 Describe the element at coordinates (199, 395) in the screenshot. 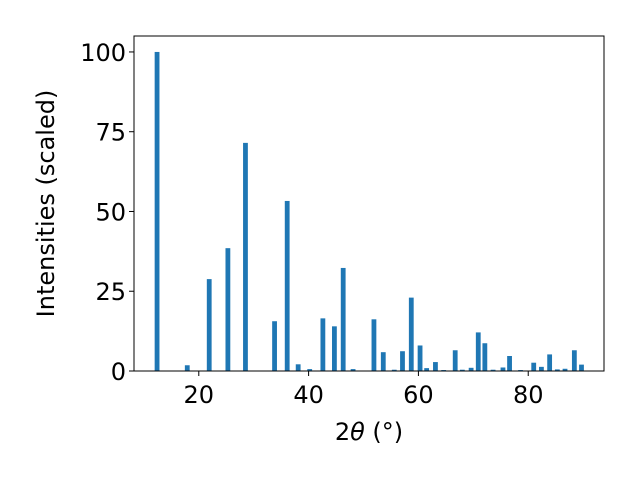

I see `x-tick-label: 20` at that location.